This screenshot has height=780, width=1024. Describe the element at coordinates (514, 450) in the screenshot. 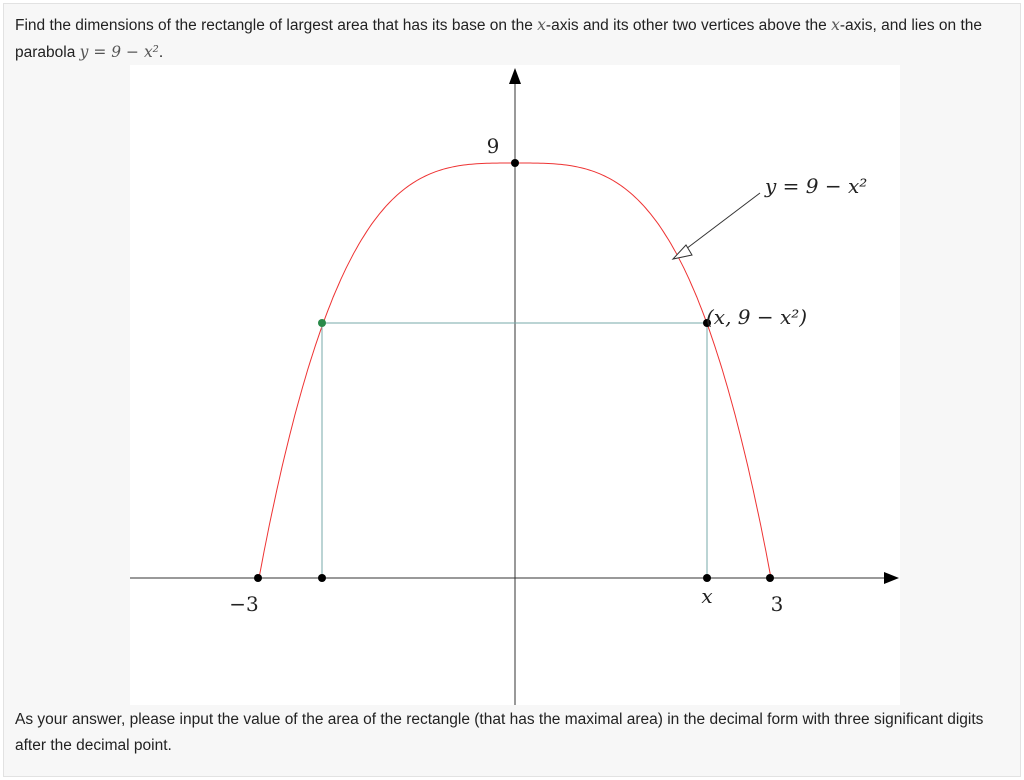

I see `rectangle` at that location.